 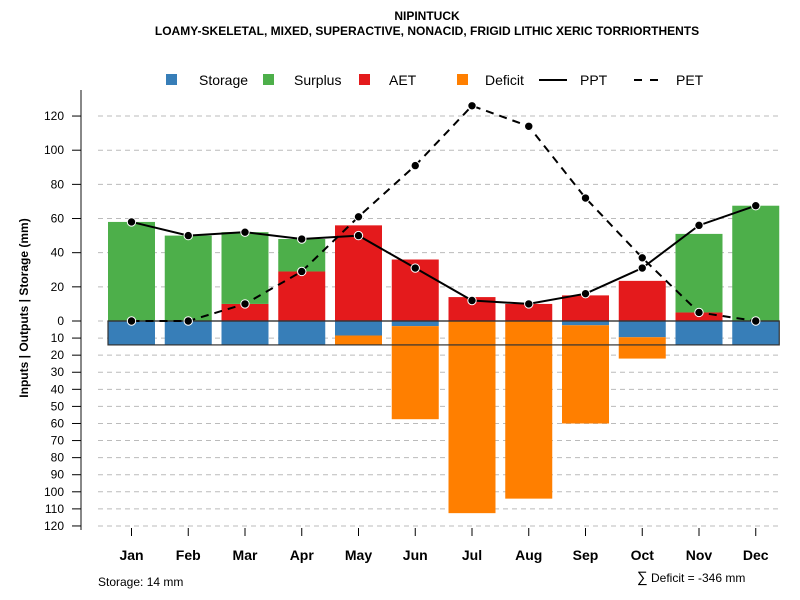 What do you see at coordinates (472, 555) in the screenshot?
I see `x-tick-label: Jul` at bounding box center [472, 555].